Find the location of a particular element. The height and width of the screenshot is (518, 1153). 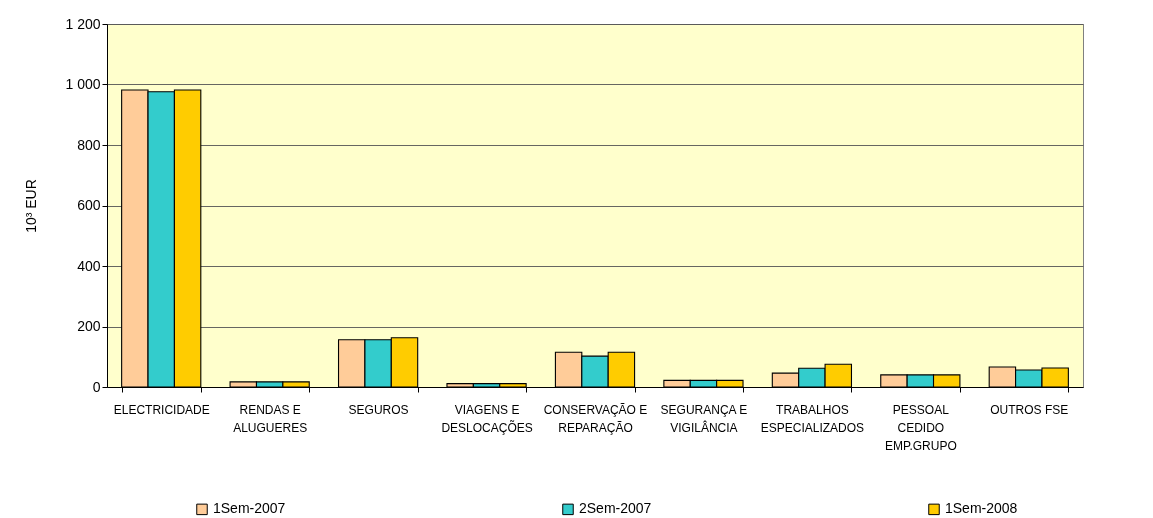

y-tick-label: 200 is located at coordinates (89, 326).